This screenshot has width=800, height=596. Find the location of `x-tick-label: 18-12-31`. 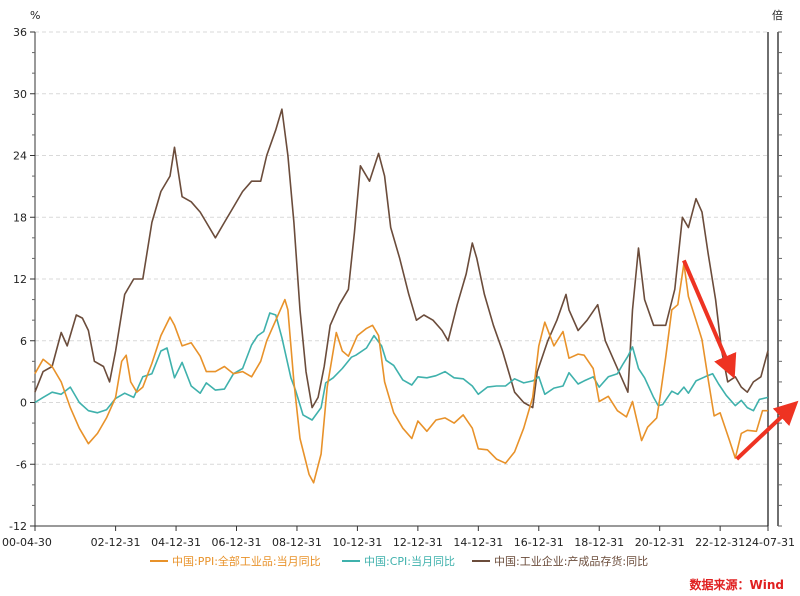

x-tick-label: 18-12-31 is located at coordinates (599, 542).